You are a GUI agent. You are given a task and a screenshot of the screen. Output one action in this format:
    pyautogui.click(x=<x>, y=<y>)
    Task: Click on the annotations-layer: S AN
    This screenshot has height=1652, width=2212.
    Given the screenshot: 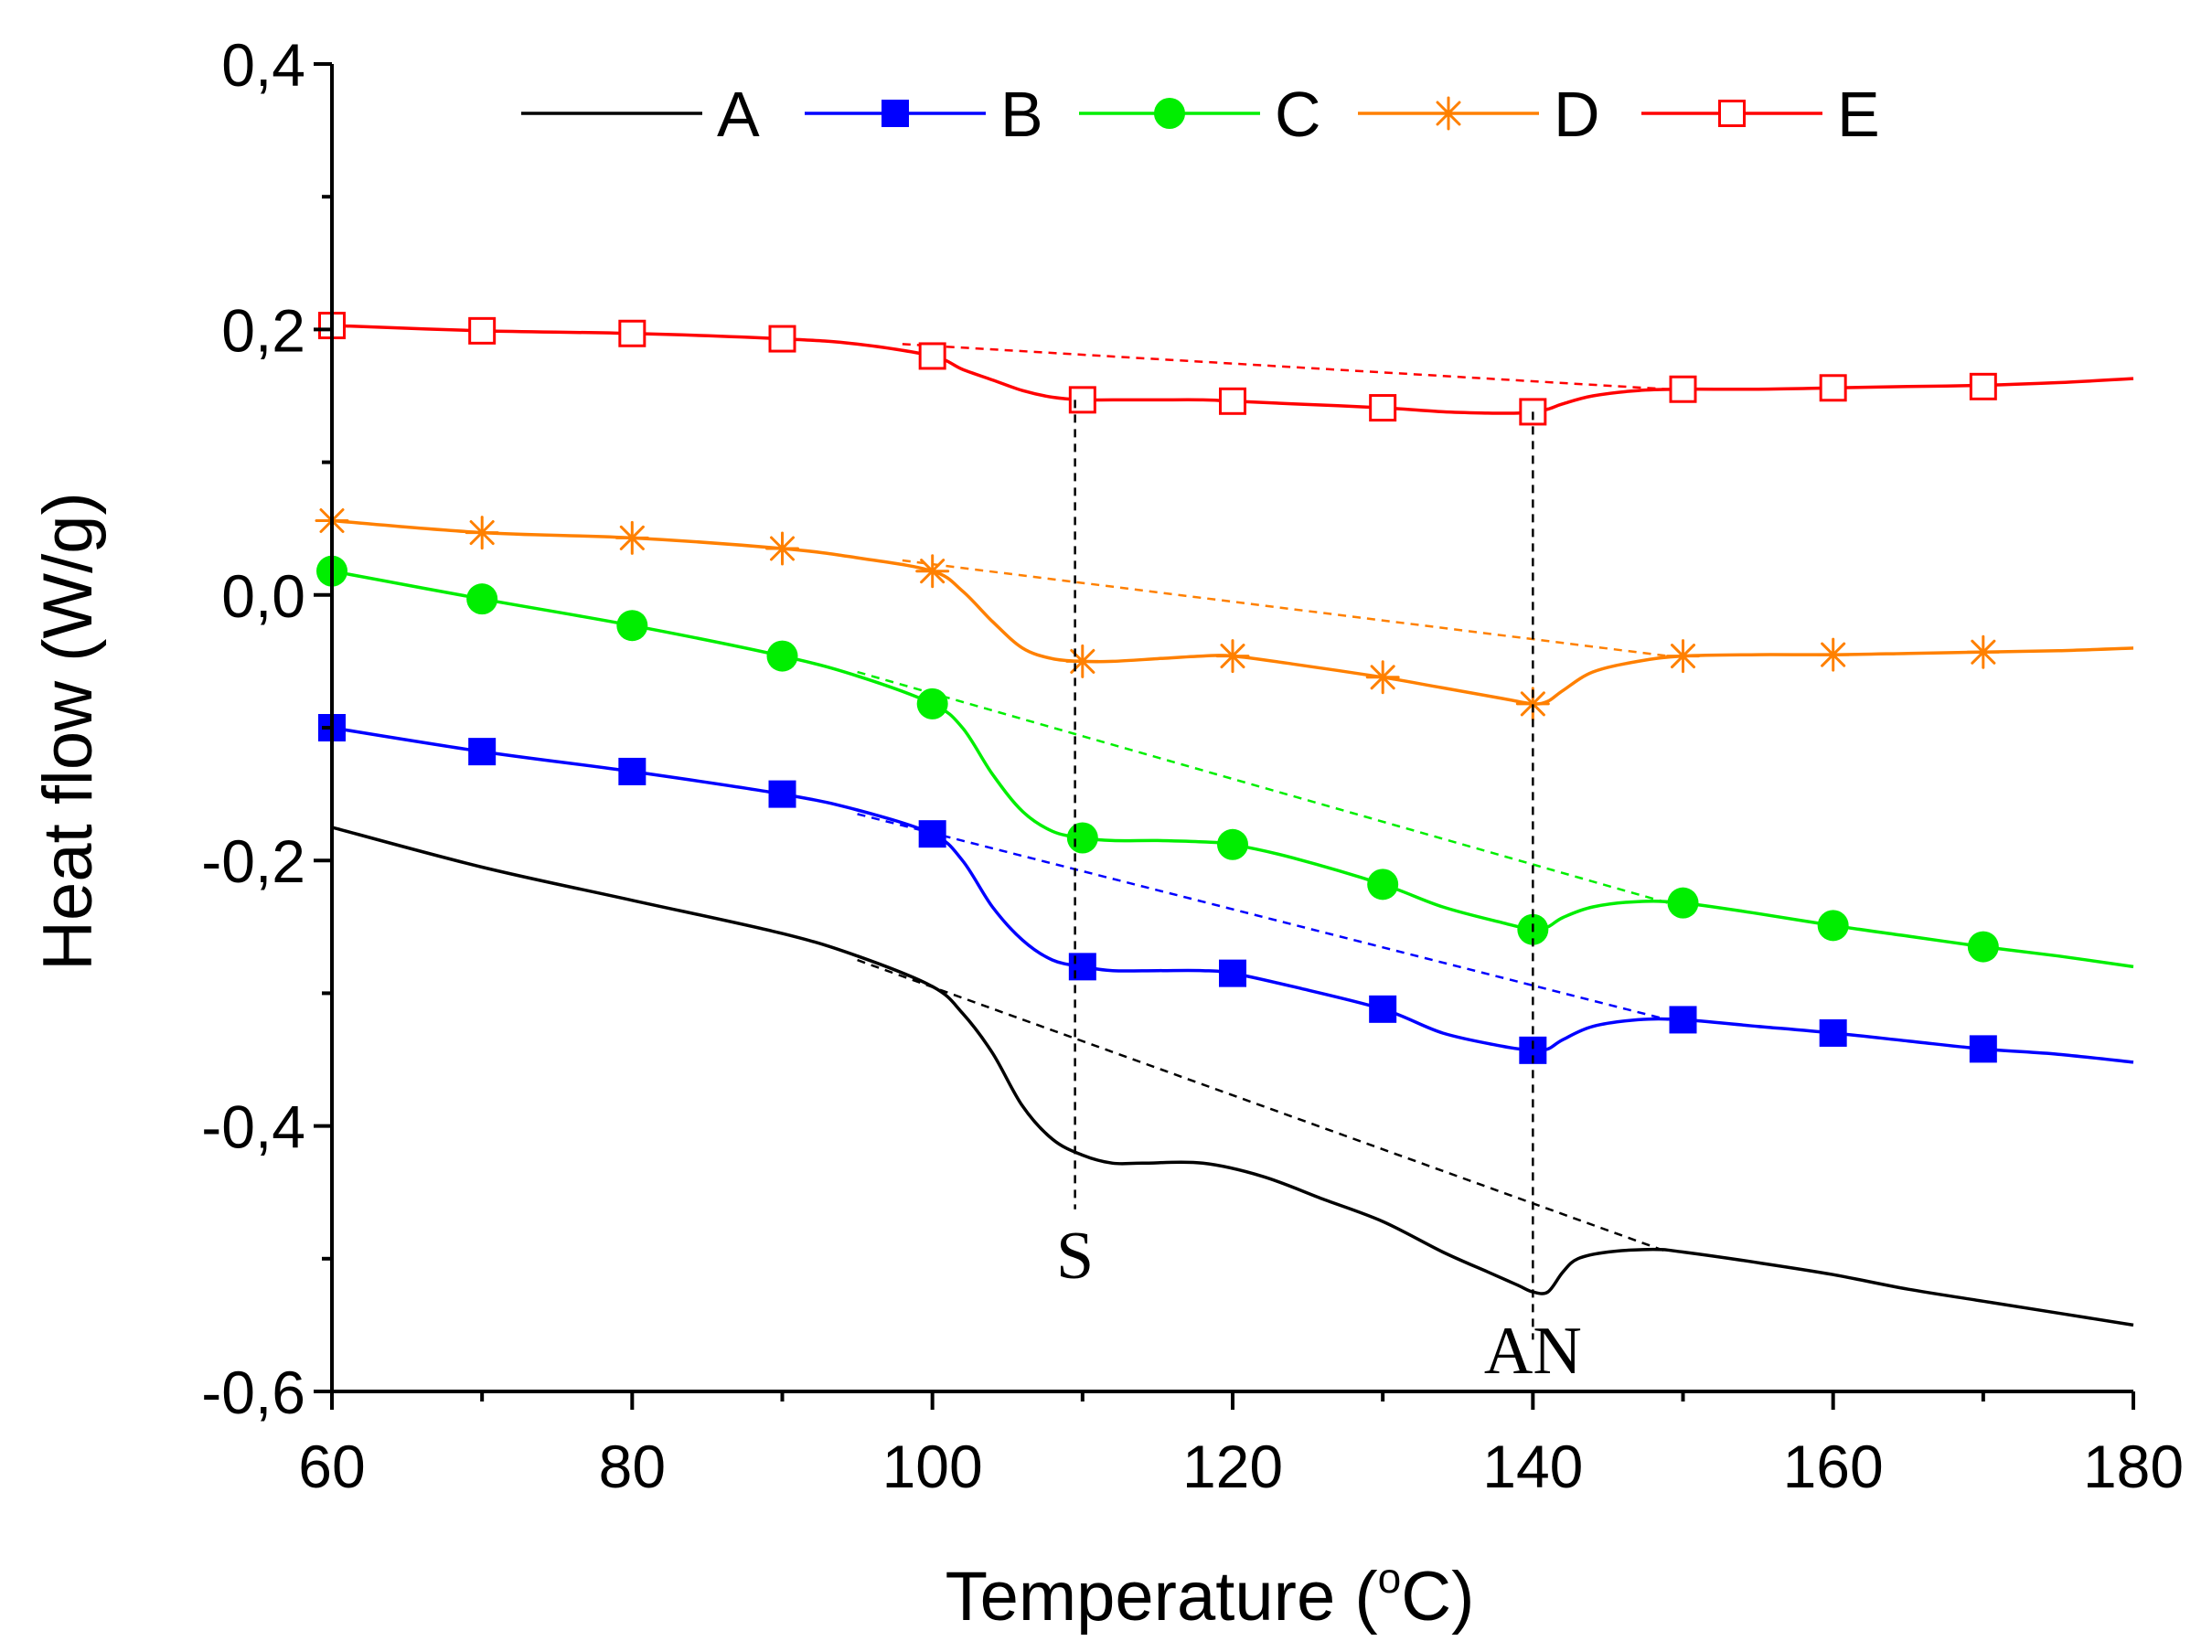 What is the action you would take?
    pyautogui.click(x=1319, y=895)
    